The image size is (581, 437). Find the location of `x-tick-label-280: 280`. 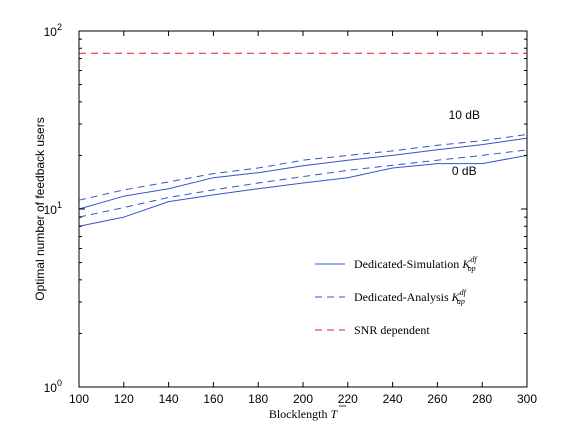

x-tick-label-280: 280 is located at coordinates (482, 399).